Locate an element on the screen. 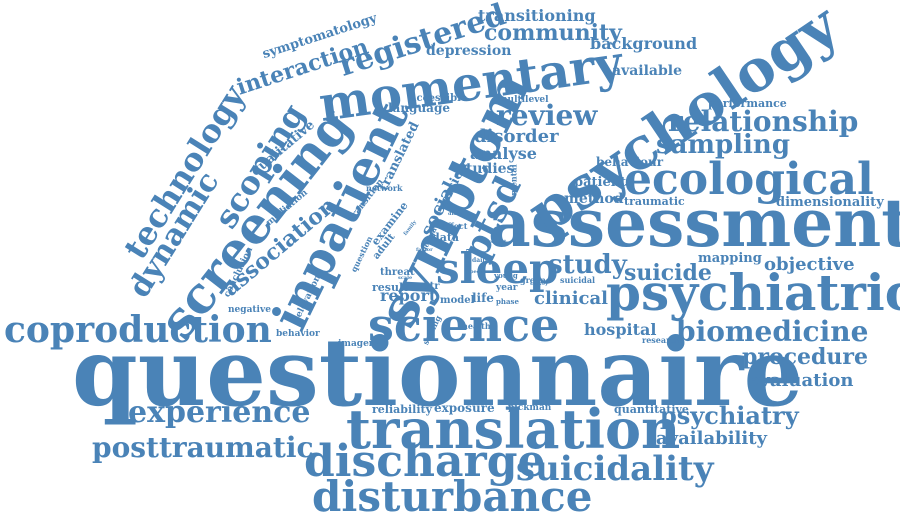  word-availability: availability is located at coordinates (711, 438).